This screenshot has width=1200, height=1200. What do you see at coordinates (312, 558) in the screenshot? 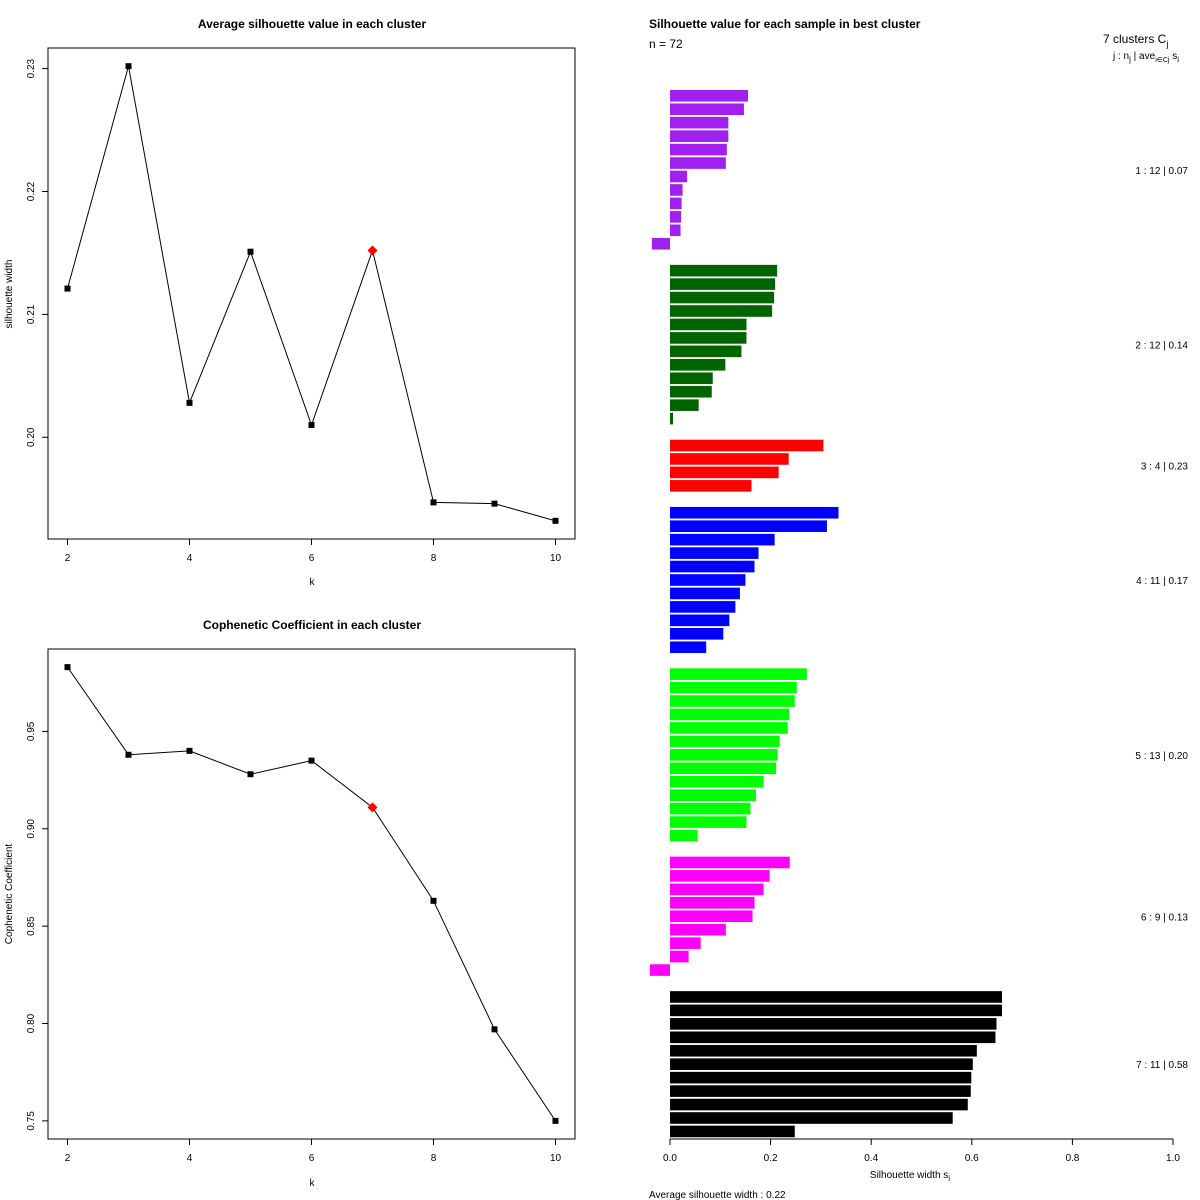
I see `x-tick-label: 6` at bounding box center [312, 558].